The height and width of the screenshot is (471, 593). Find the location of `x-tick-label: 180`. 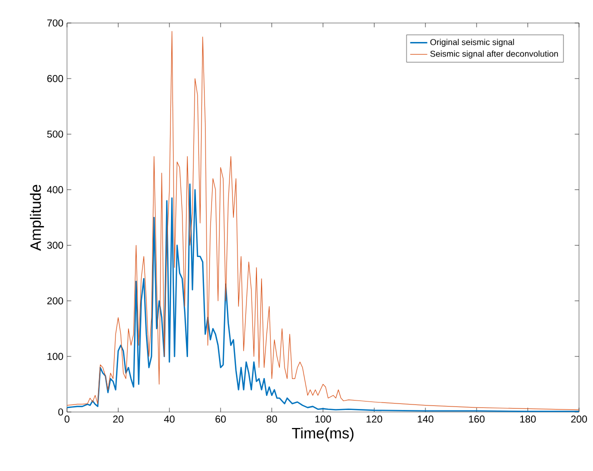

x-tick-label: 180 is located at coordinates (528, 419).